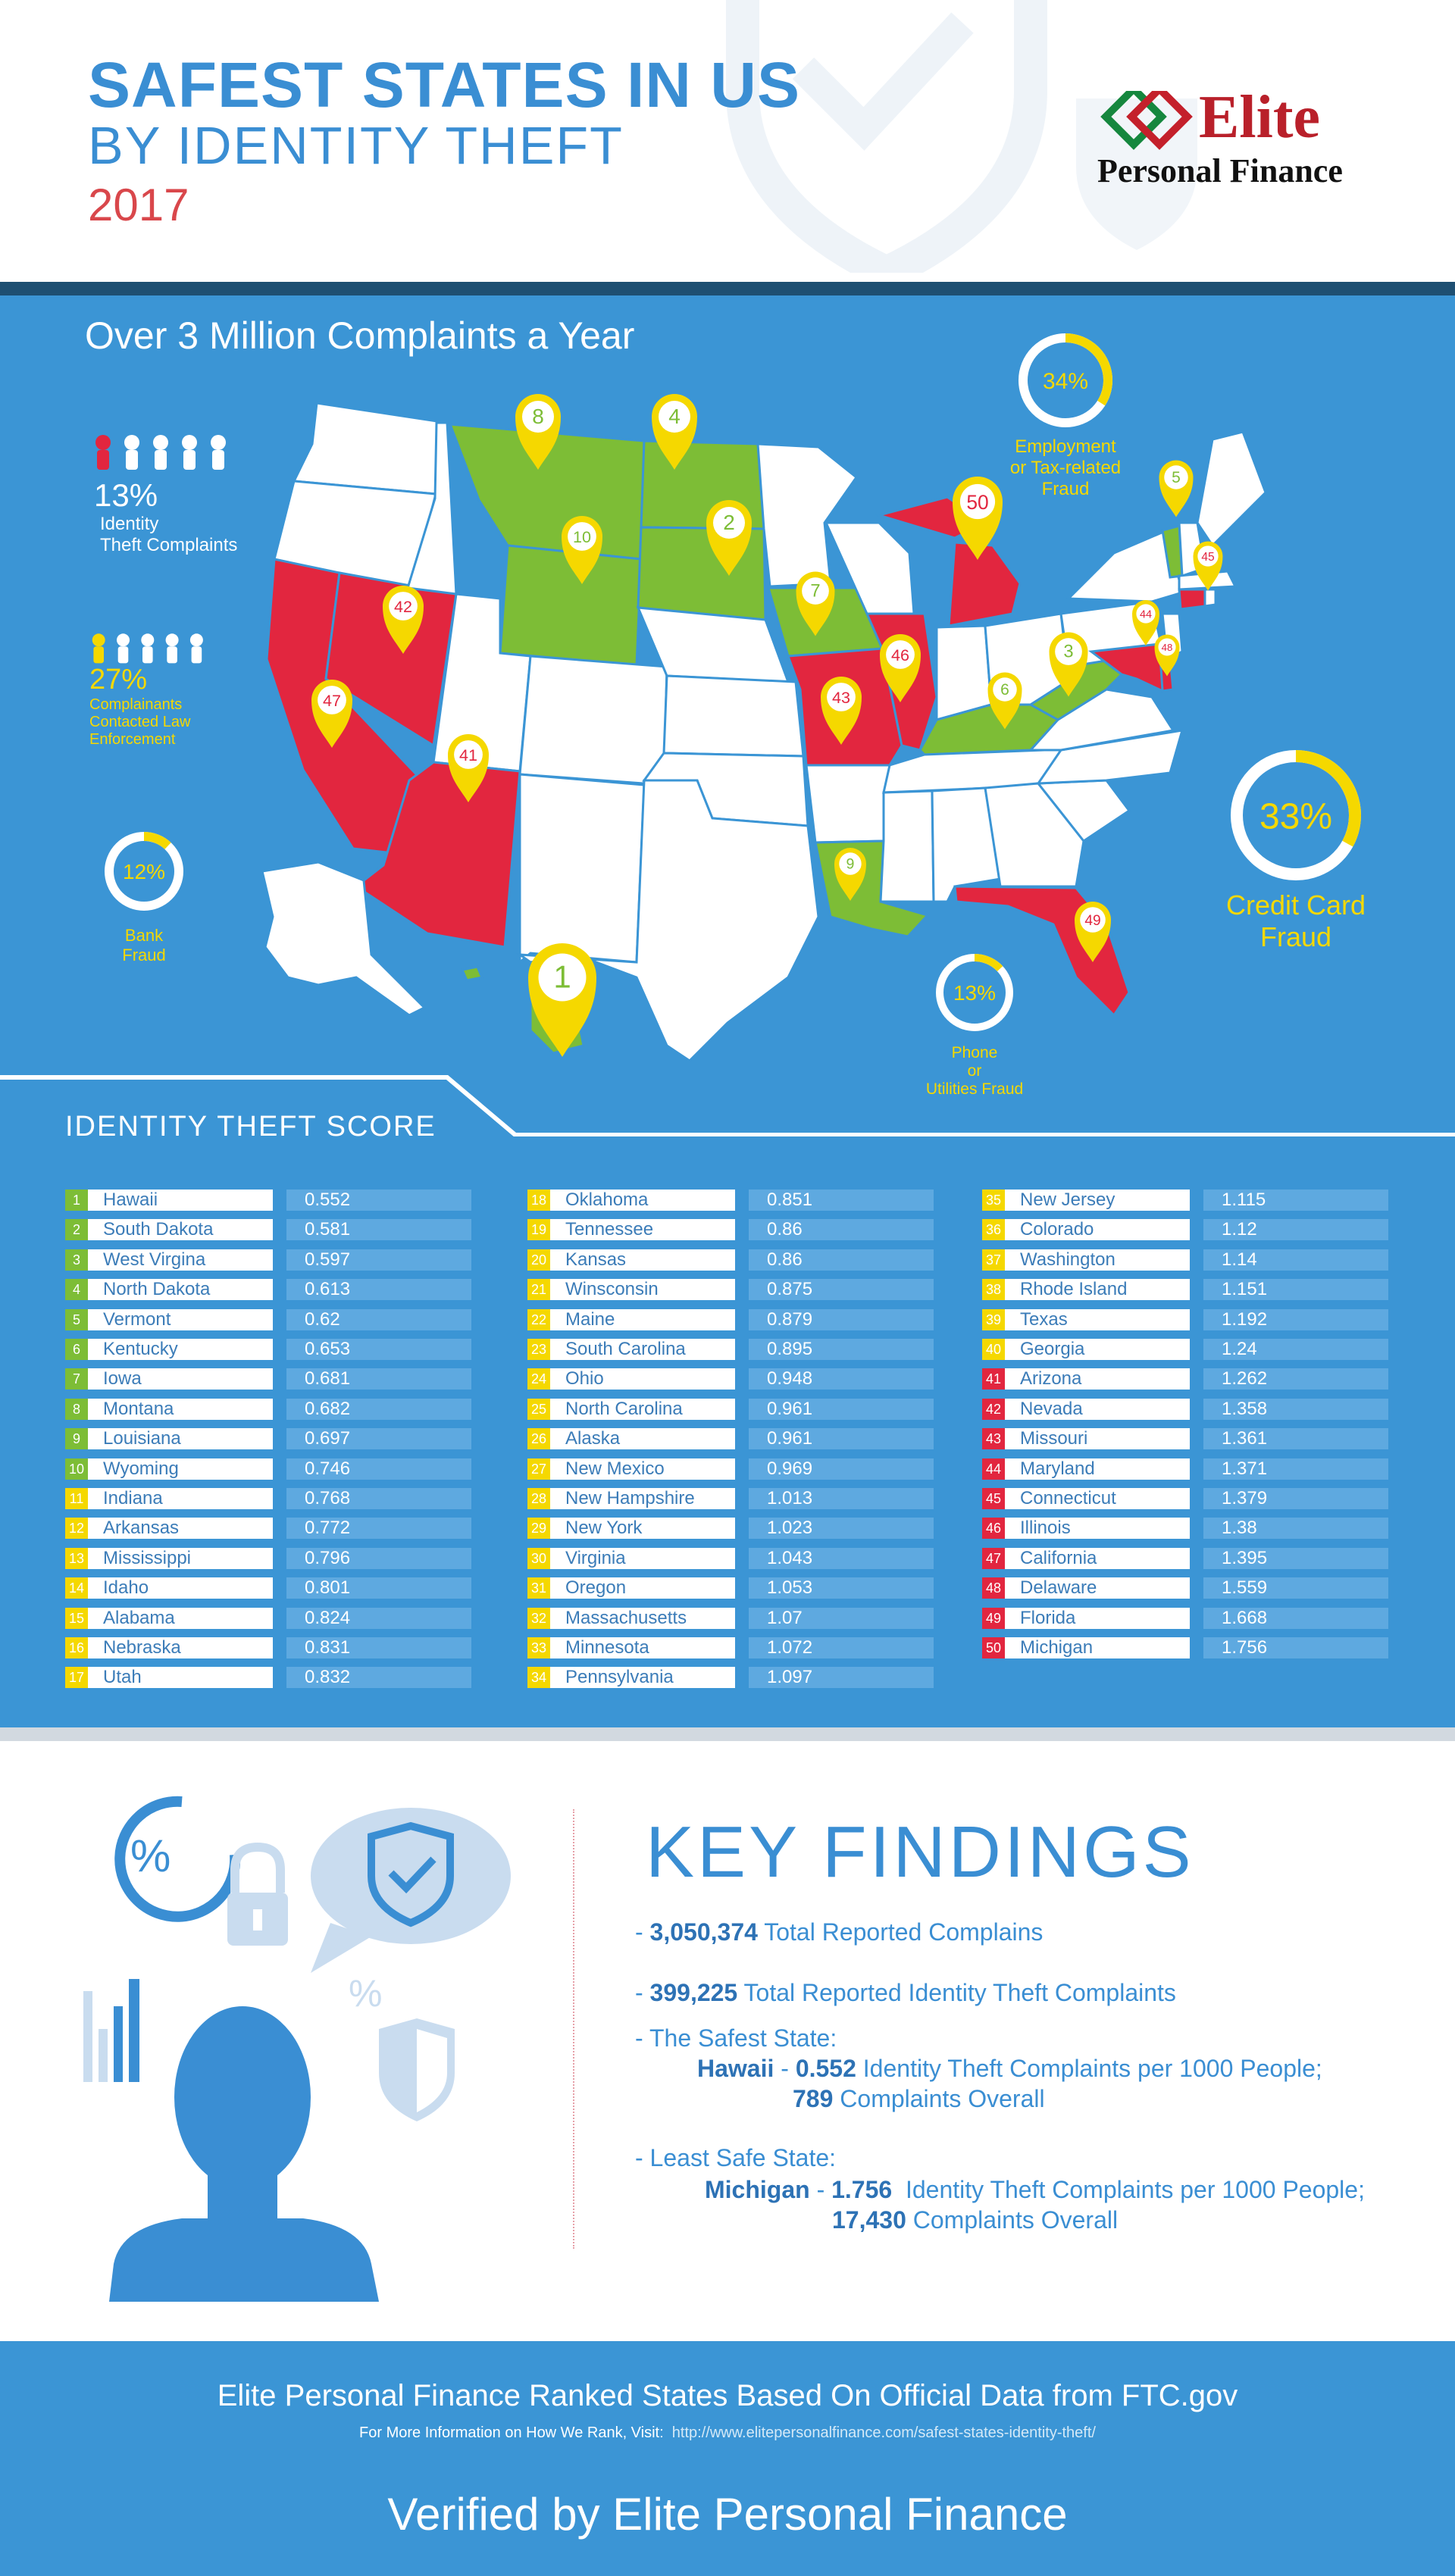  Describe the element at coordinates (1097, 1230) in the screenshot. I see `state-name: Colorado` at that location.